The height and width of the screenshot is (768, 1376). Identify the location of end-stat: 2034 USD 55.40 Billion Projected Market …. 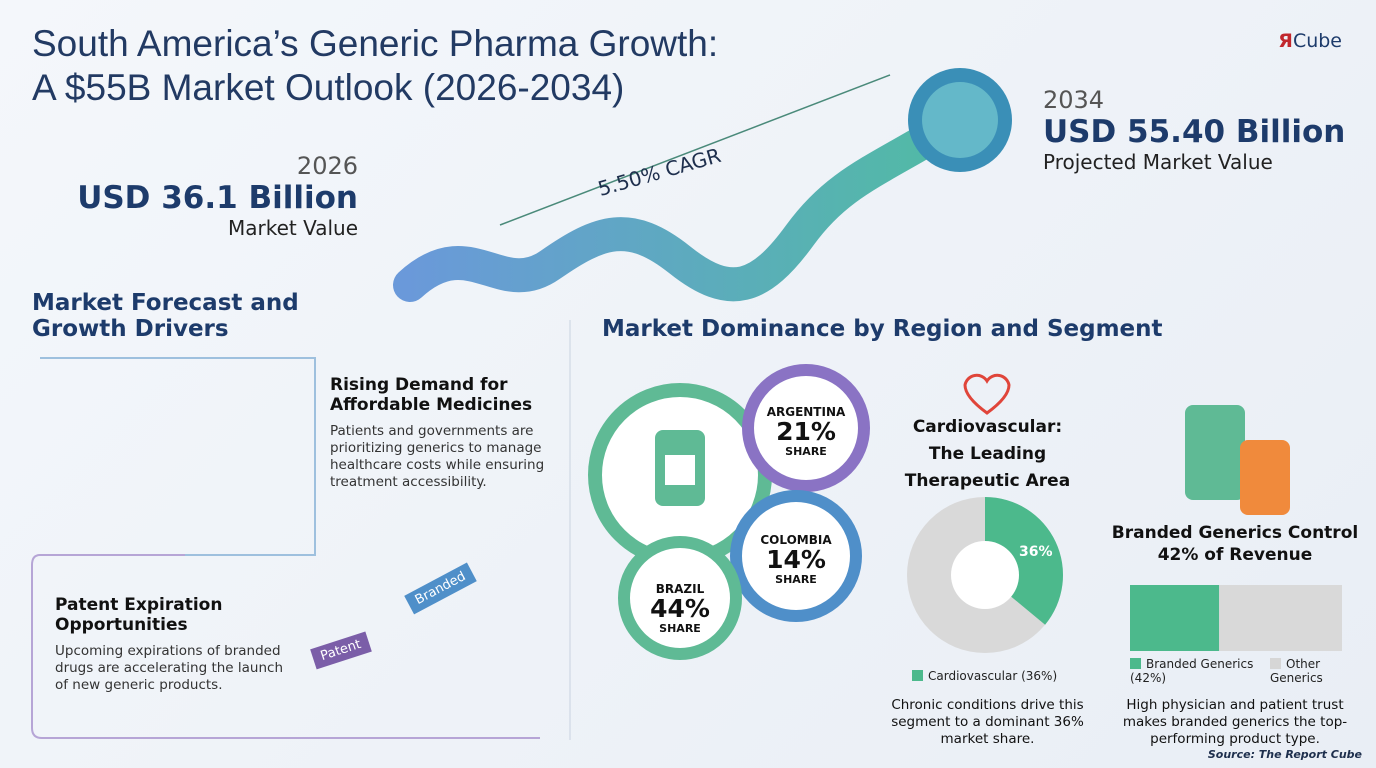
(1194, 130).